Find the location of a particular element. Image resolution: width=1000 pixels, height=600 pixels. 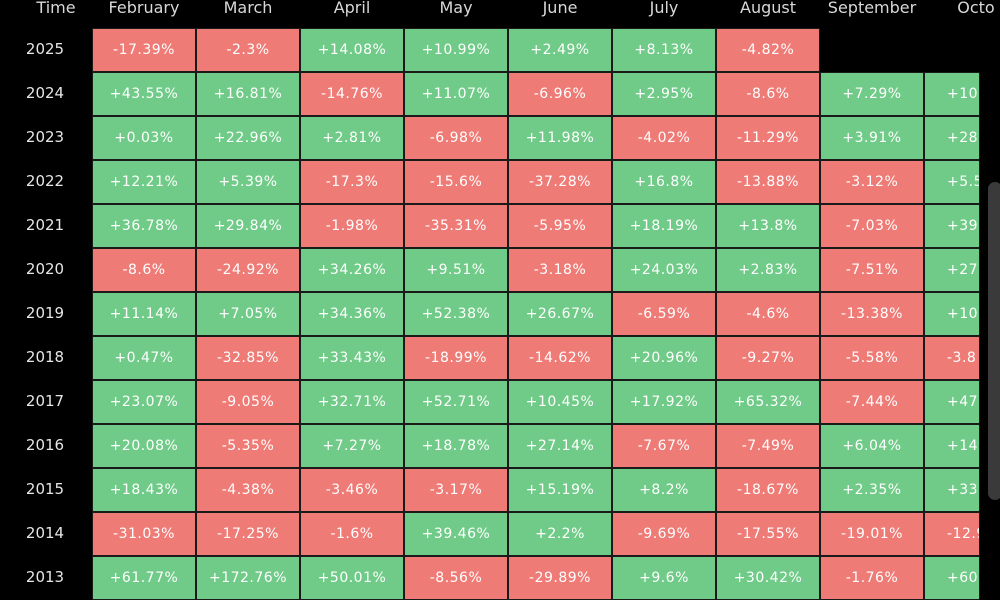

month-header-july: July is located at coordinates (664, 8).